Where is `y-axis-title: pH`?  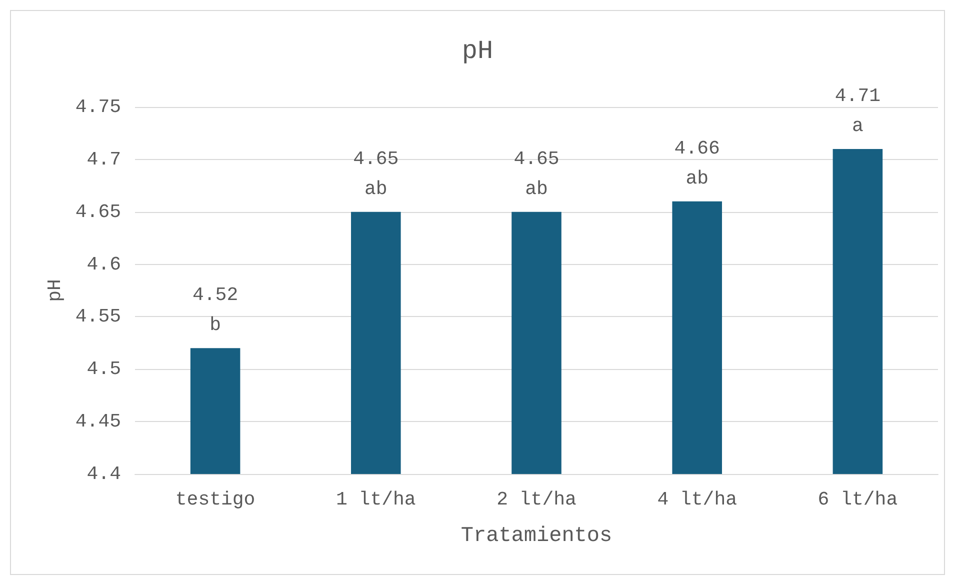
y-axis-title: pH is located at coordinates (55, 290).